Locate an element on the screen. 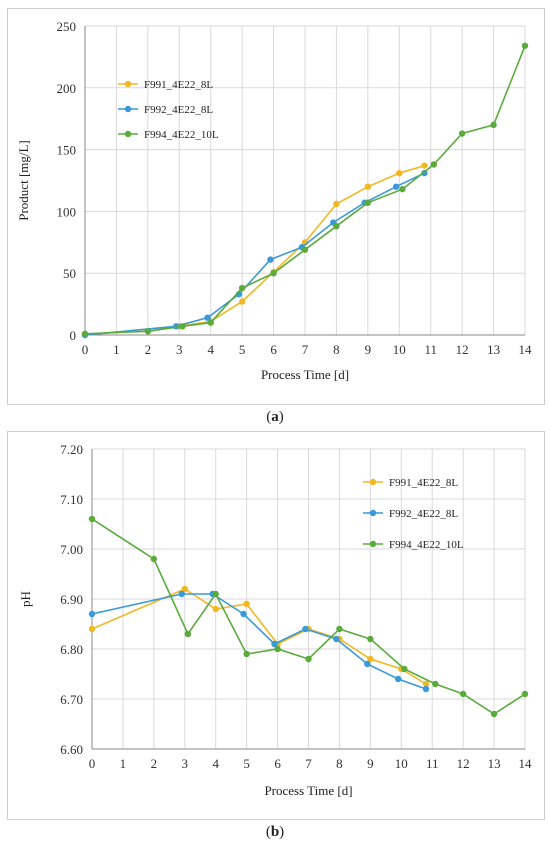  x-tick-label: 2 is located at coordinates (154, 763).